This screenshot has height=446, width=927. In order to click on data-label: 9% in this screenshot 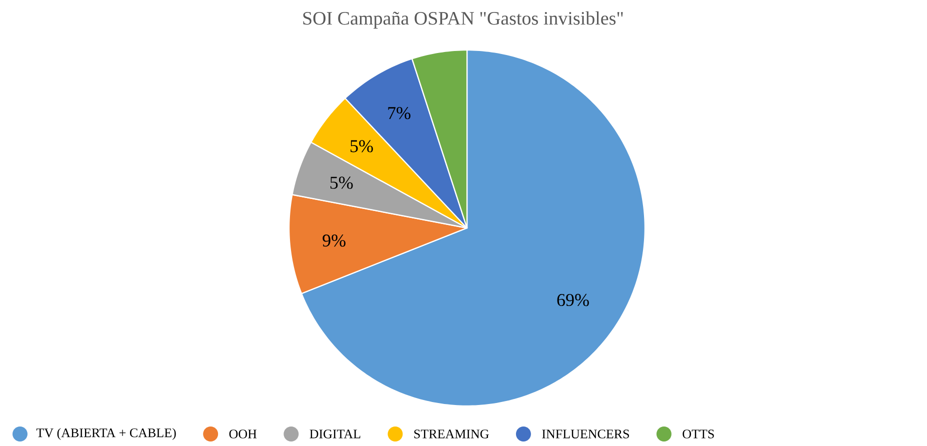, I will do `click(334, 240)`.